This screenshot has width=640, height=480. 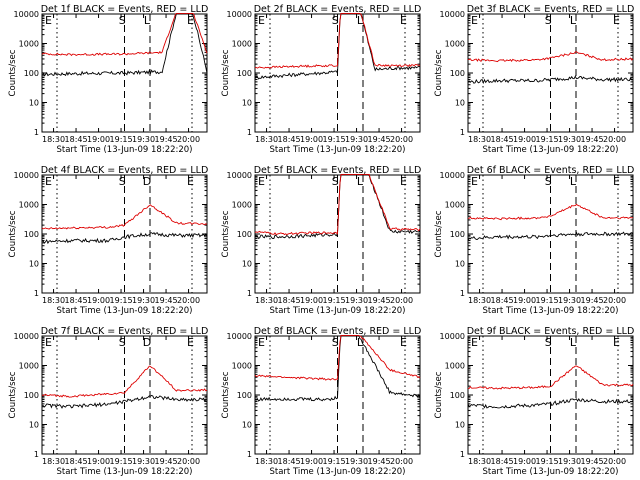 What do you see at coordinates (551, 9) in the screenshot?
I see `chart-title: Det 3f BLACK = Events, RED = LLD` at bounding box center [551, 9].